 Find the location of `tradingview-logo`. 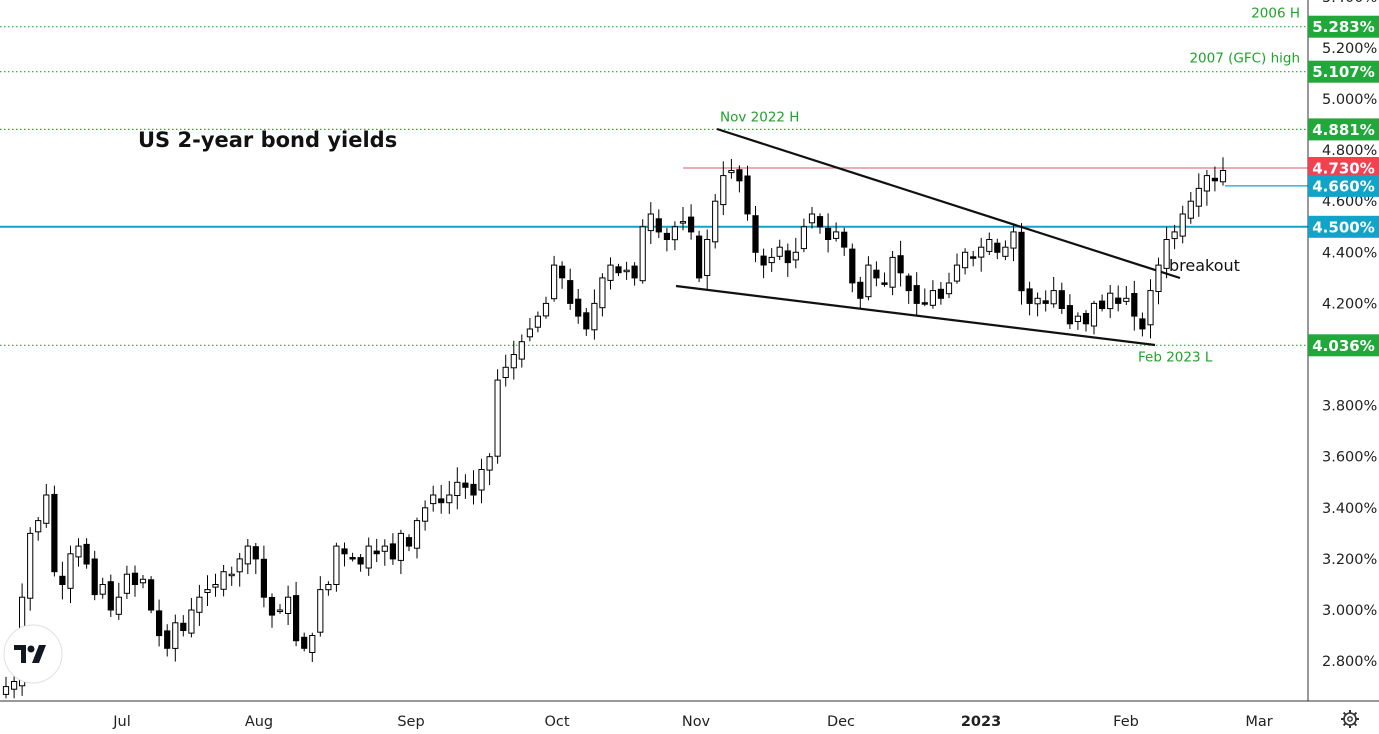

tradingview-logo is located at coordinates (33, 654).